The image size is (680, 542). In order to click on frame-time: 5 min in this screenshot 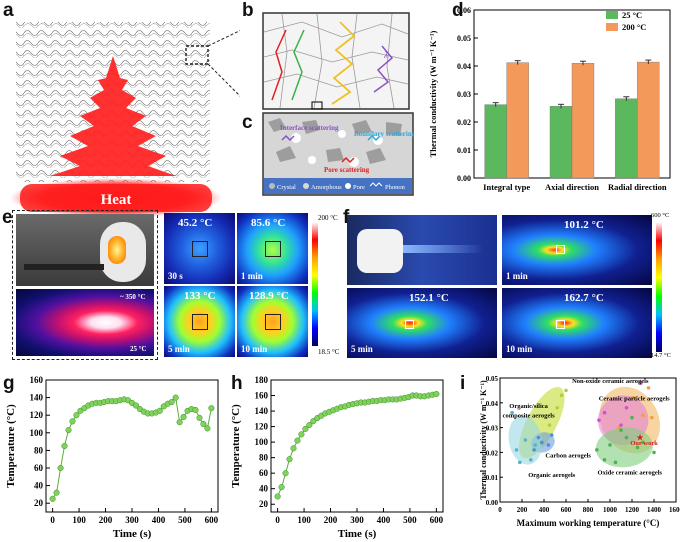, I will do `click(362, 349)`.